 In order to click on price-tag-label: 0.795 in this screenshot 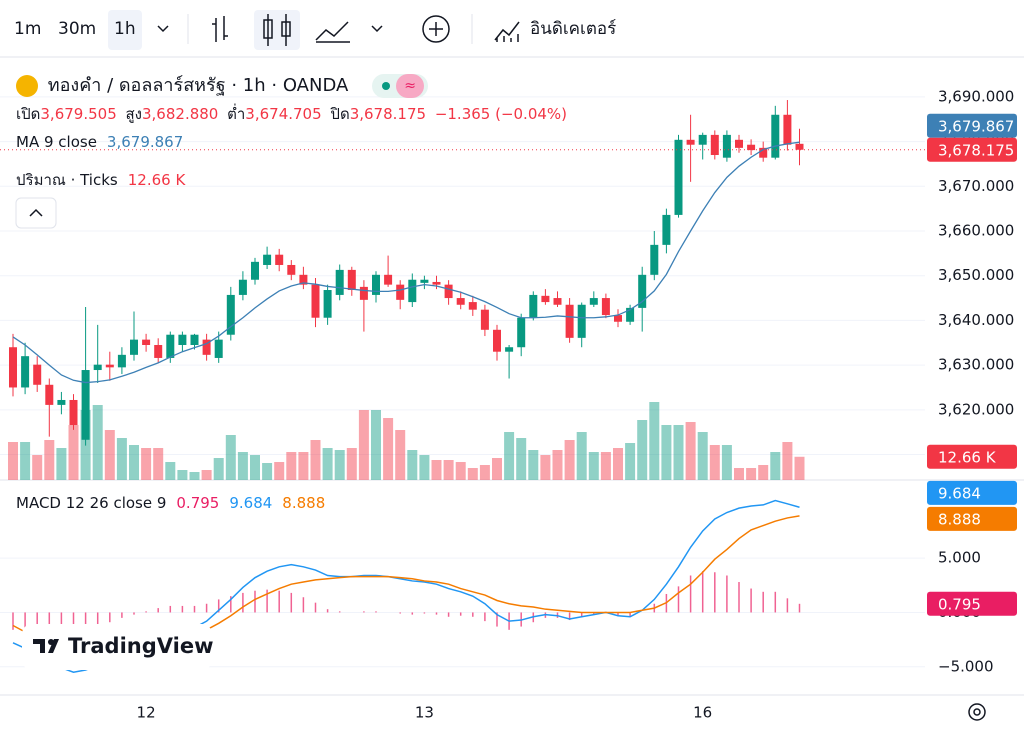, I will do `click(959, 604)`.